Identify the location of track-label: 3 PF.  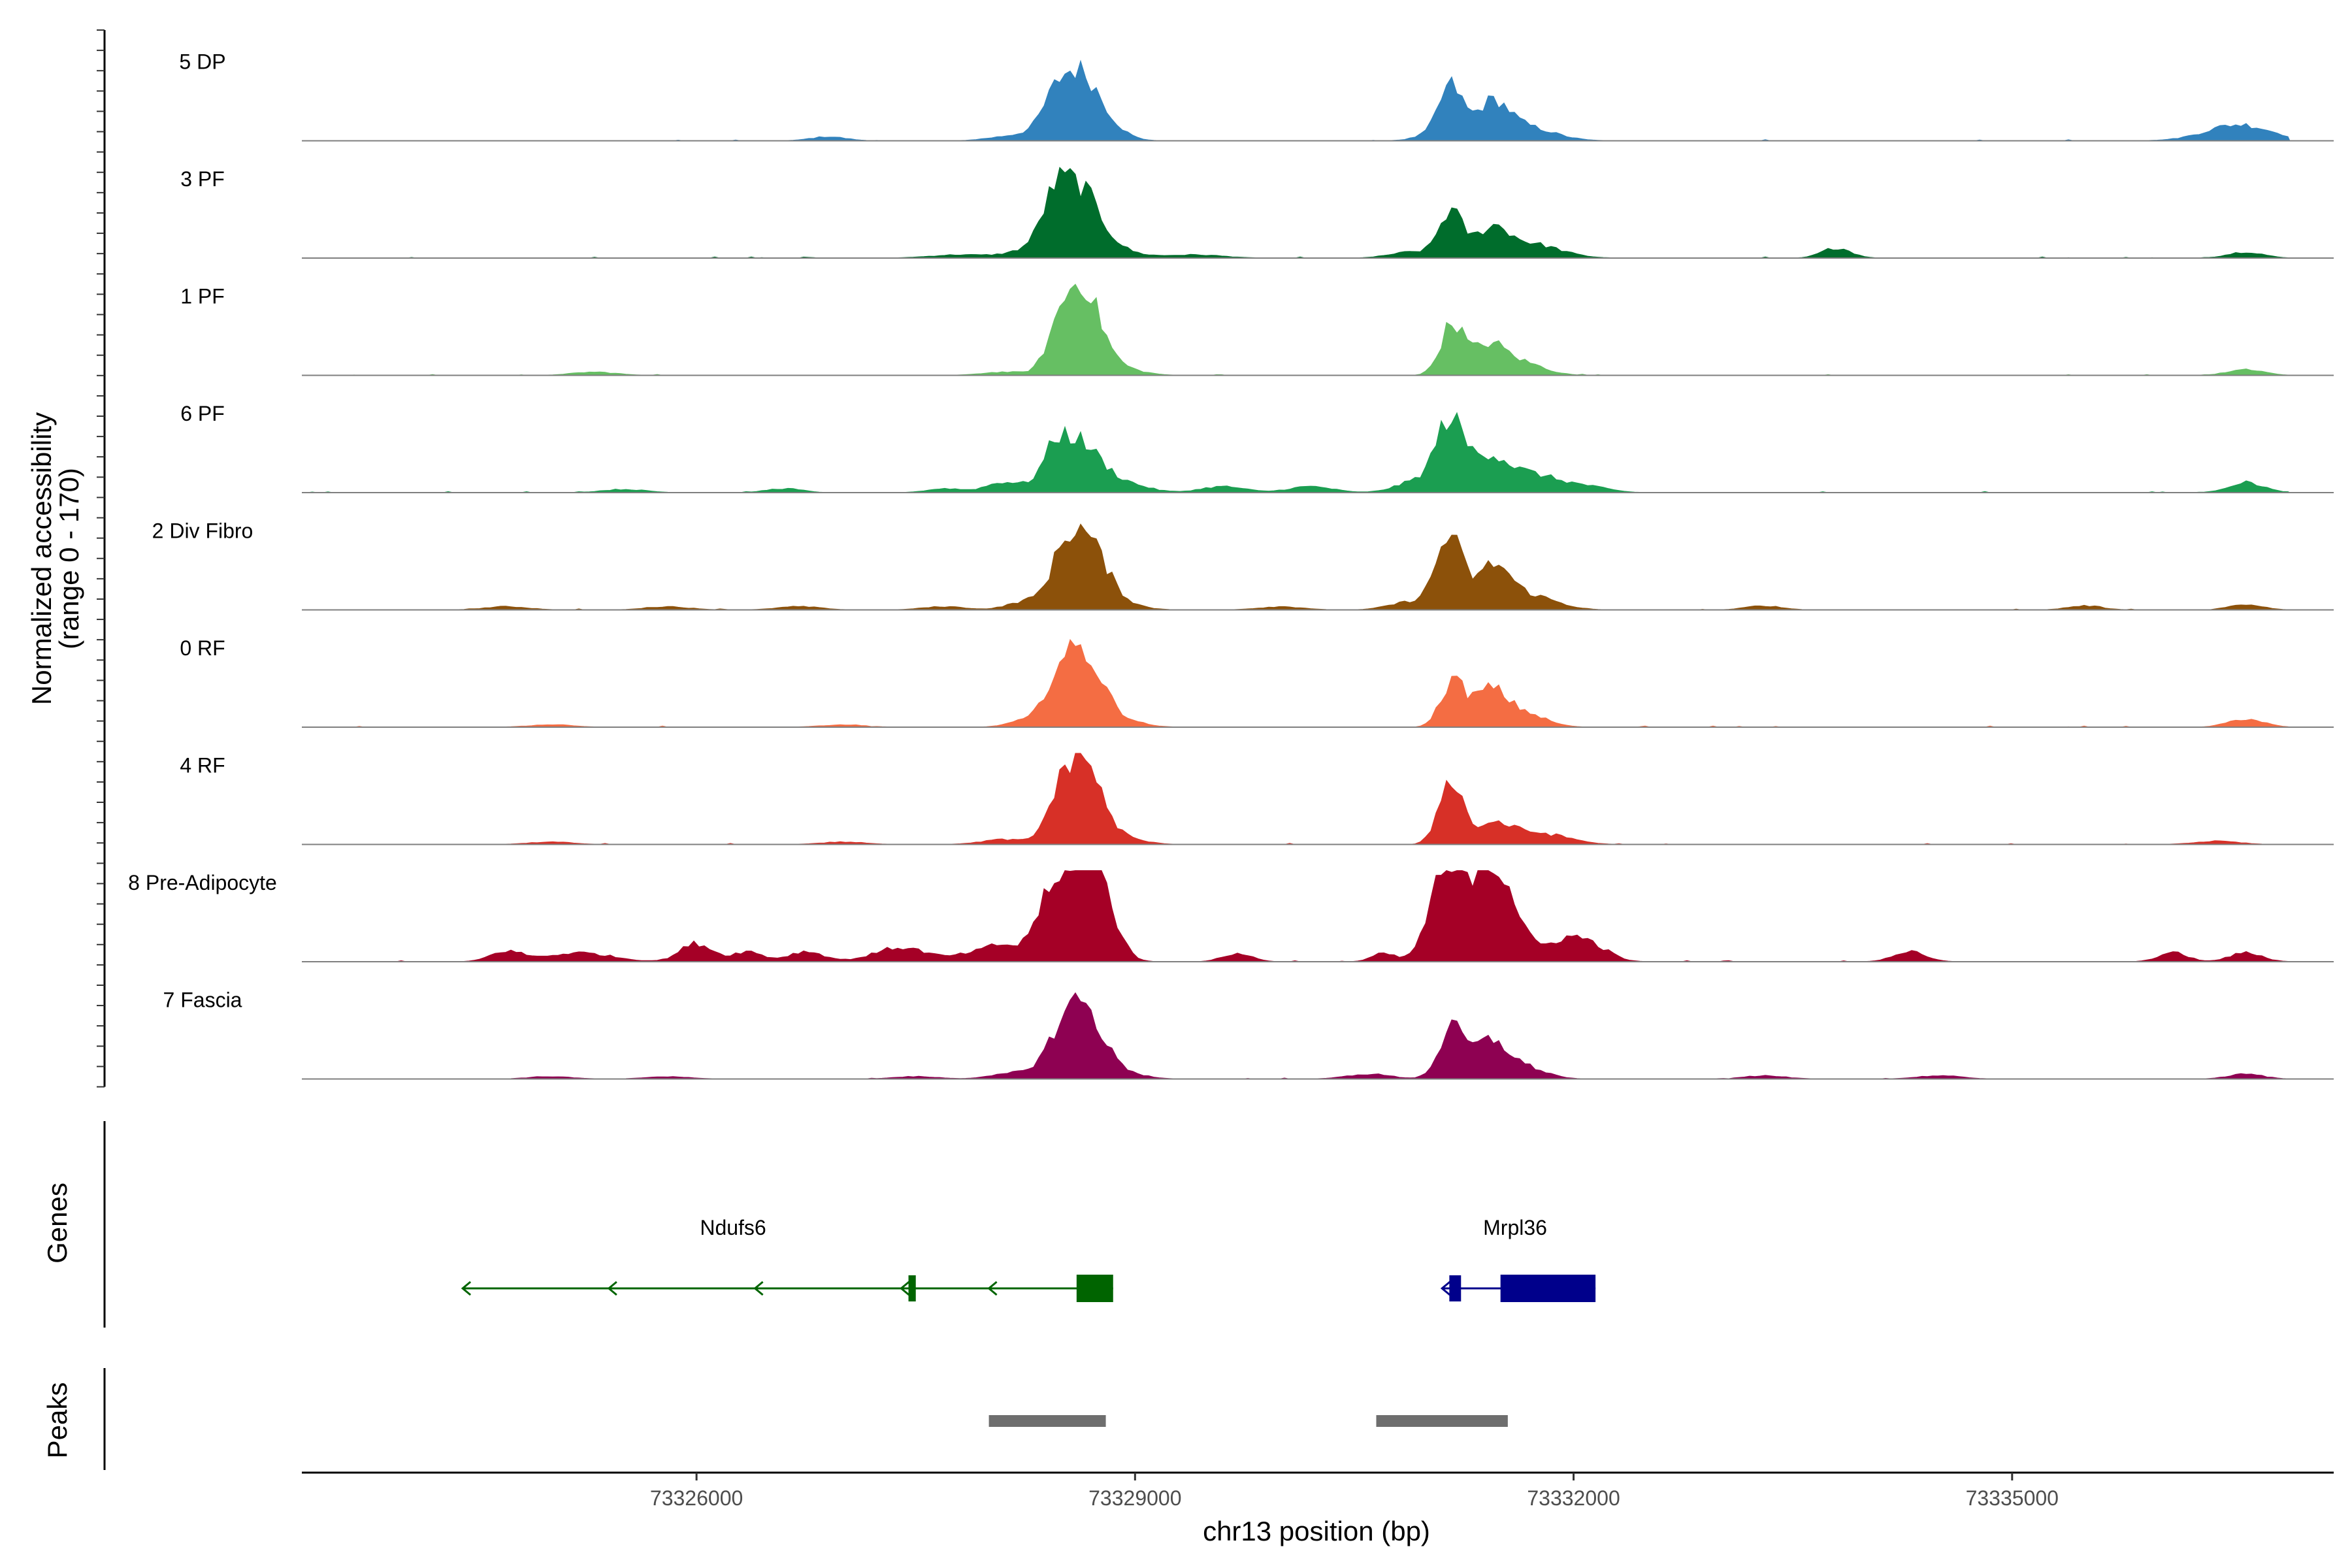
(202, 179).